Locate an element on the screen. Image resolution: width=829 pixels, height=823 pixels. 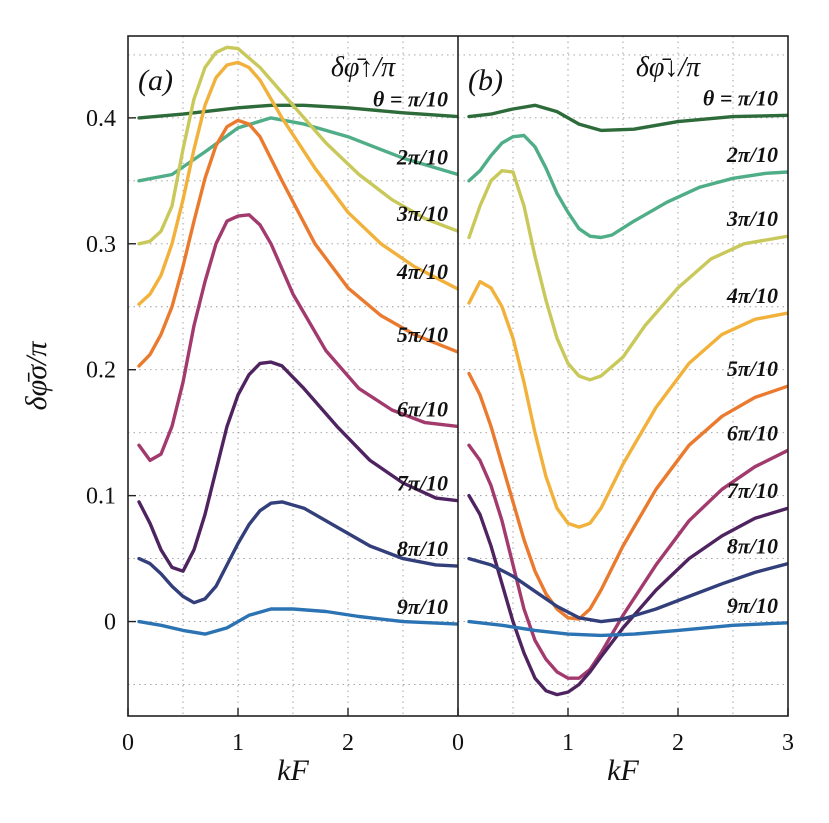
x-axis-ticks: 0 1 2 0 1 2 3 is located at coordinates (458, 732).